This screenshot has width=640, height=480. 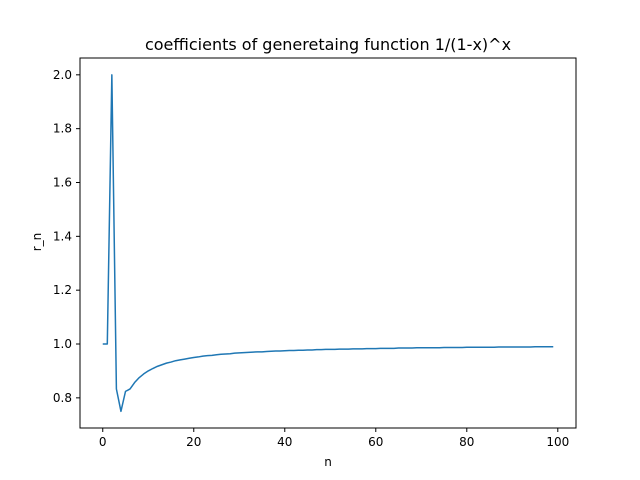 I want to click on x-tick-label: 100, so click(x=557, y=442).